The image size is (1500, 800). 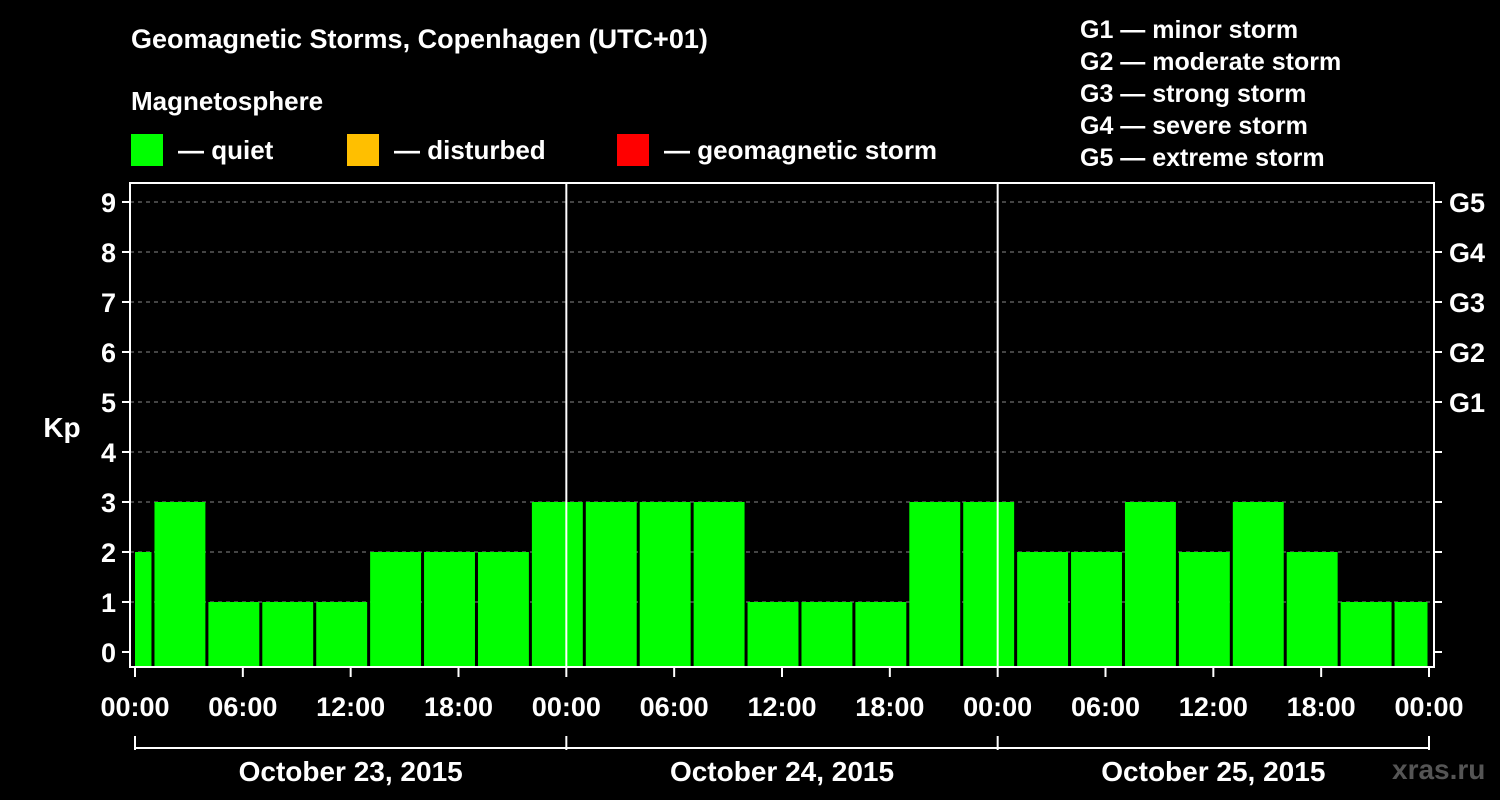 I want to click on day-label: October 23, 2015, so click(x=351, y=771).